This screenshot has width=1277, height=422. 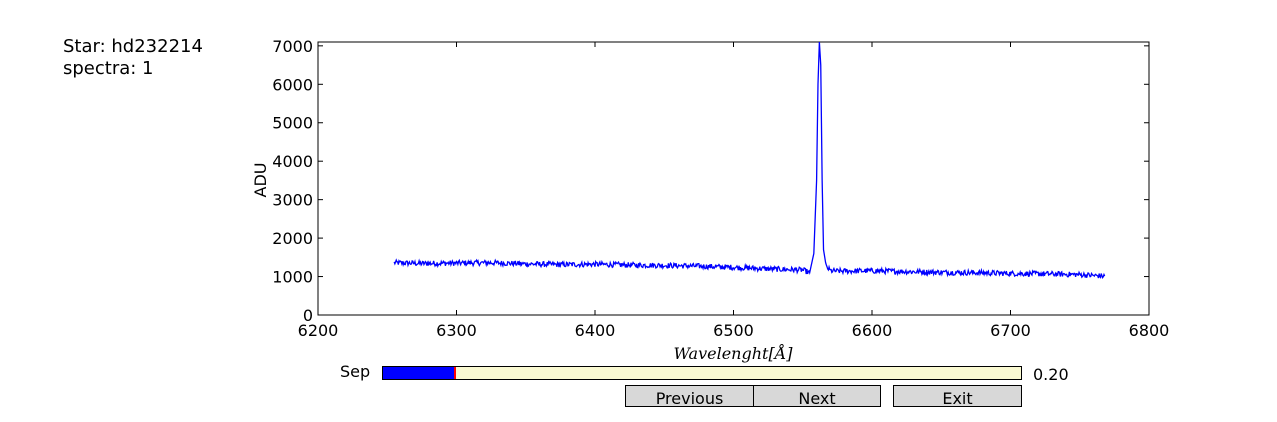 What do you see at coordinates (292, 200) in the screenshot?
I see `y-tick-label: 3000` at bounding box center [292, 200].